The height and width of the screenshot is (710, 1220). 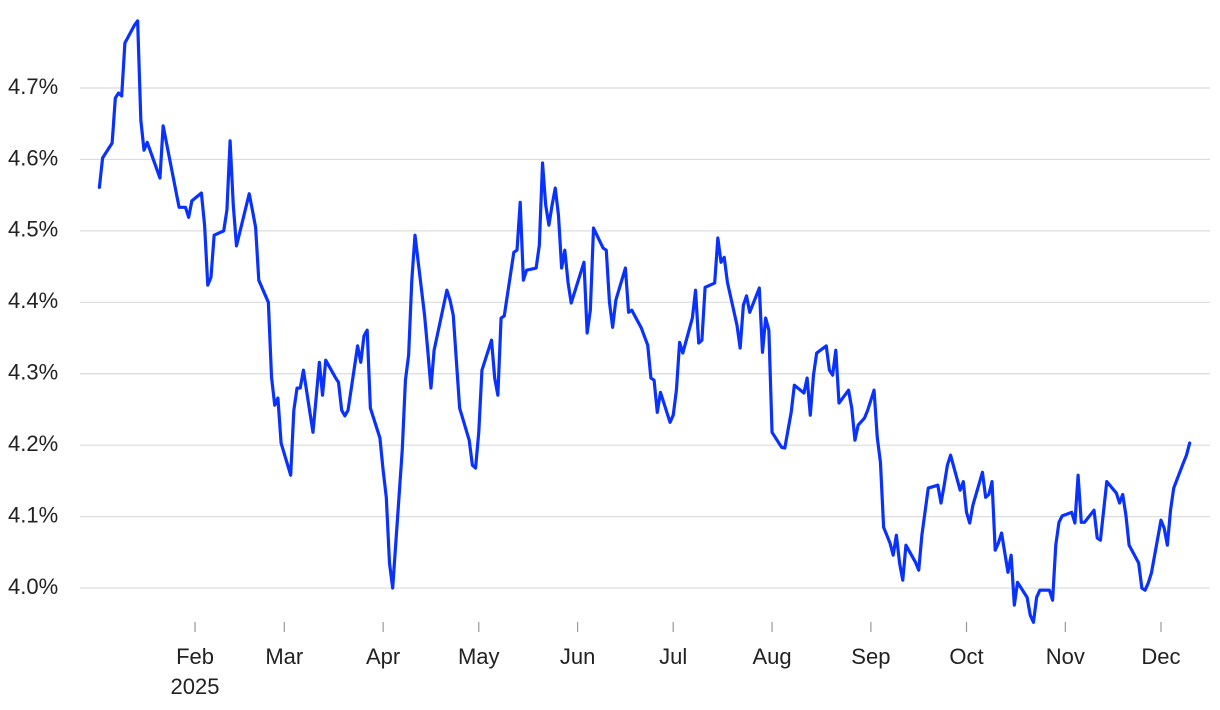 What do you see at coordinates (1160, 656) in the screenshot?
I see `x-tick-label: Dec` at bounding box center [1160, 656].